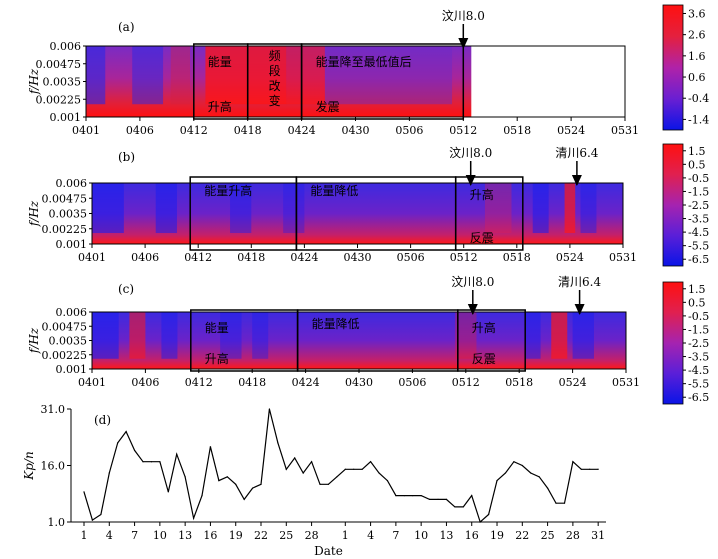  What do you see at coordinates (698, 178) in the screenshot?
I see `colorbar-tick-label: -0.5` at bounding box center [698, 178].